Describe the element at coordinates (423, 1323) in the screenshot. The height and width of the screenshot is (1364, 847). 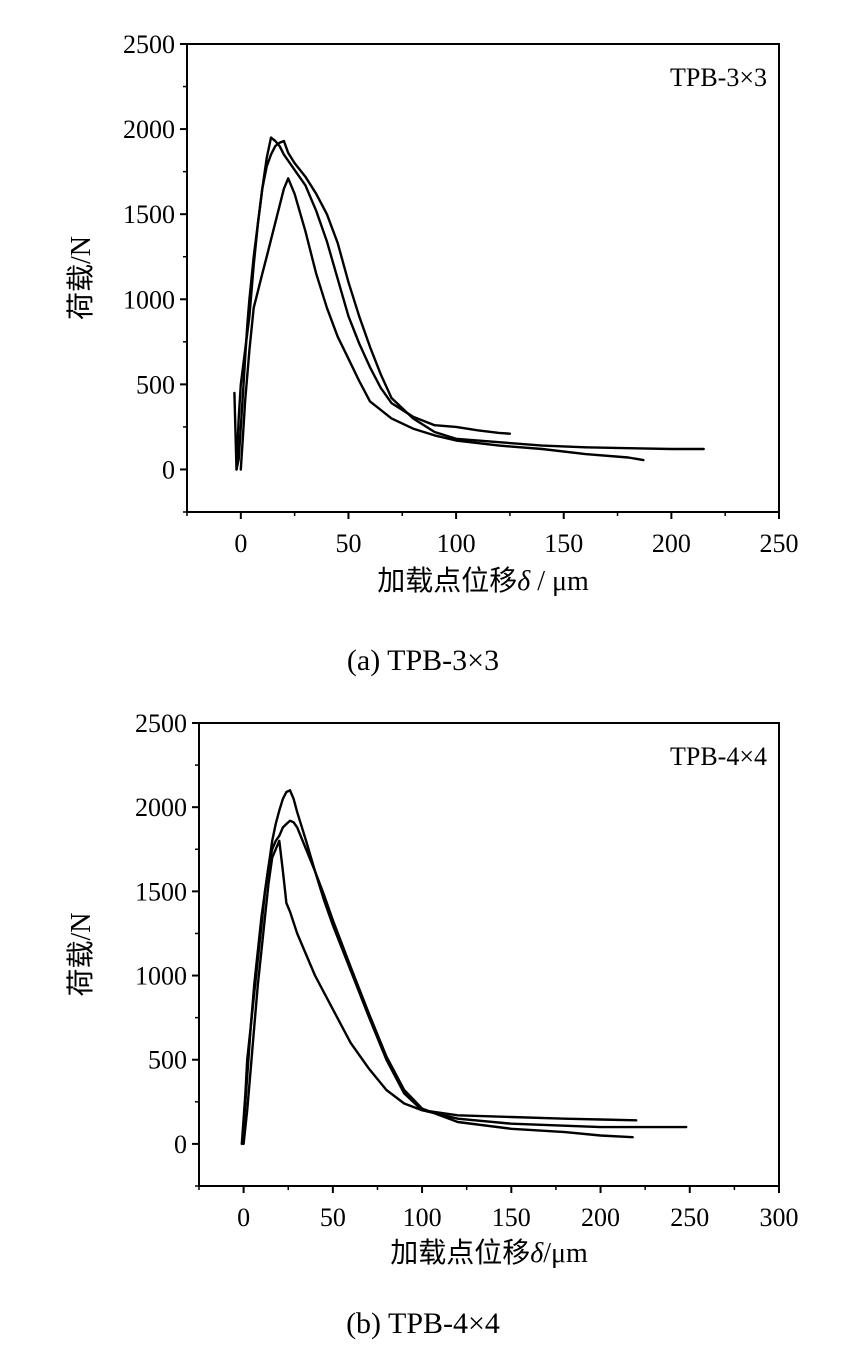
I see `chart-caption: (b) TPB-4×4` at that location.